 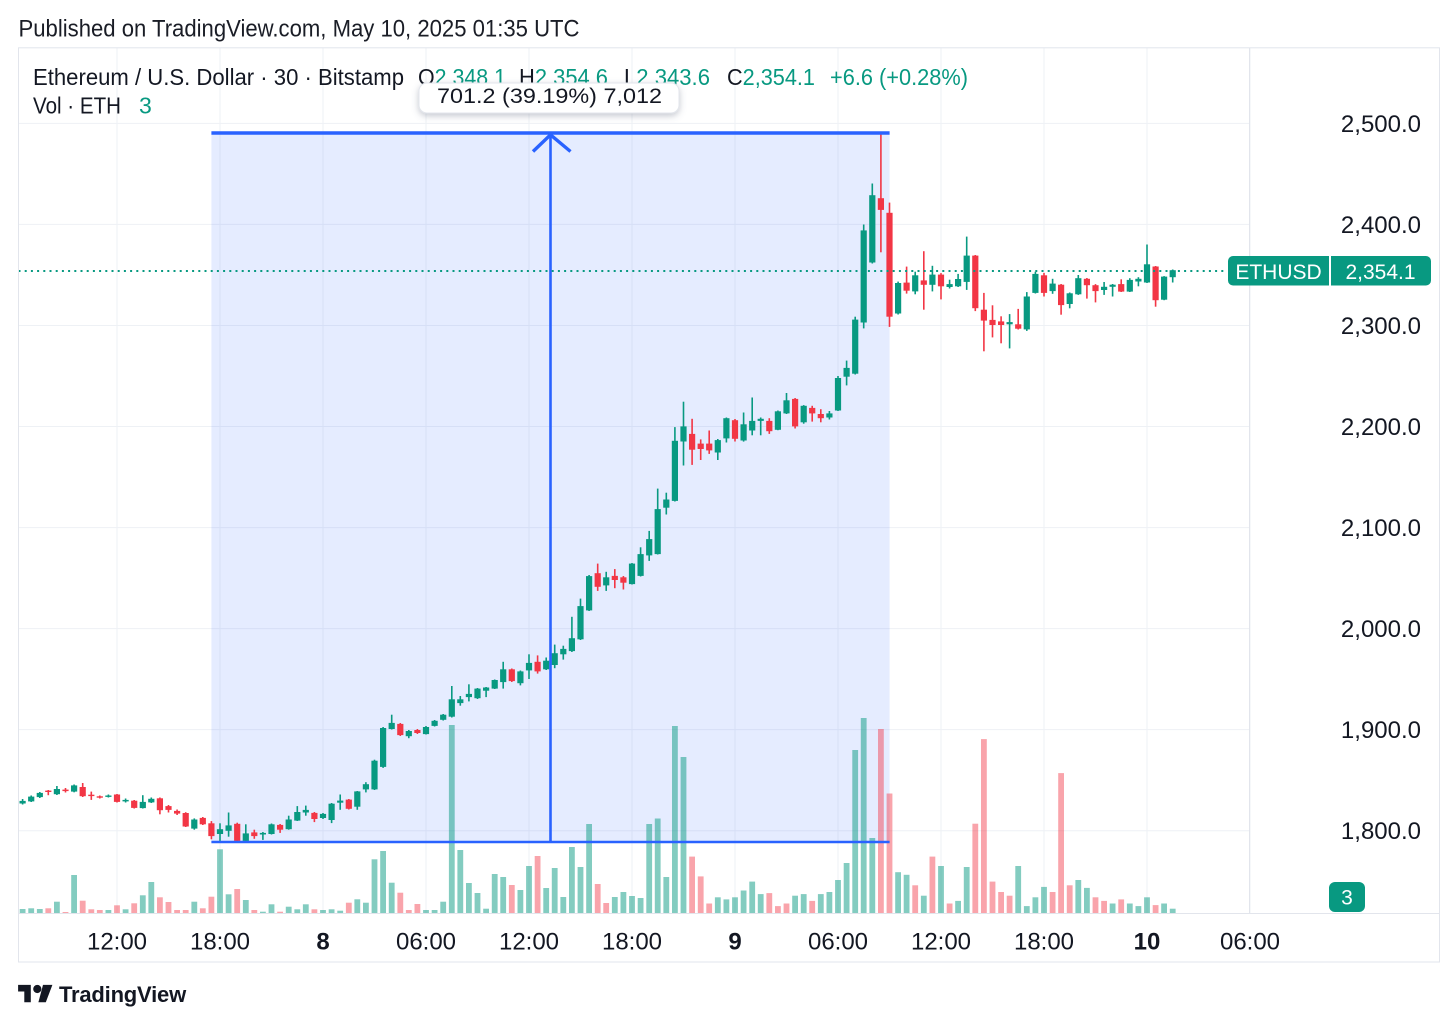 I want to click on svg-text: 1,800.0, so click(x=1381, y=831).